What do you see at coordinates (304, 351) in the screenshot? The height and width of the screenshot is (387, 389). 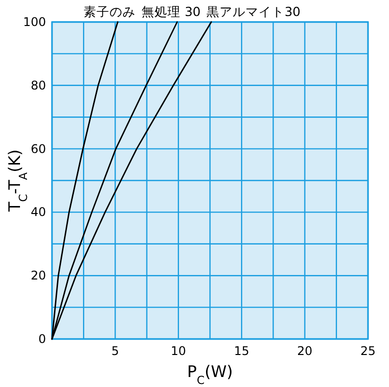 I see `x-tick-label: 20` at bounding box center [304, 351].